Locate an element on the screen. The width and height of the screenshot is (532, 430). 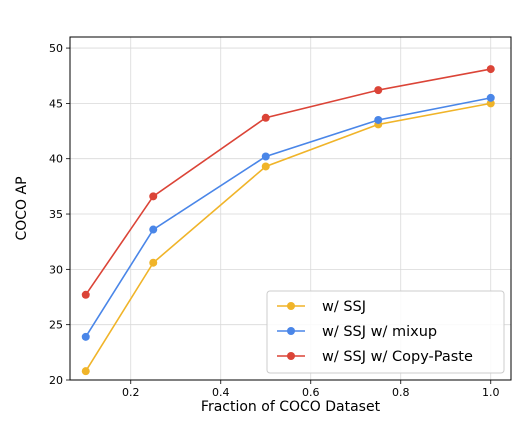
y-tick-label: 50 is located at coordinates (56, 48).